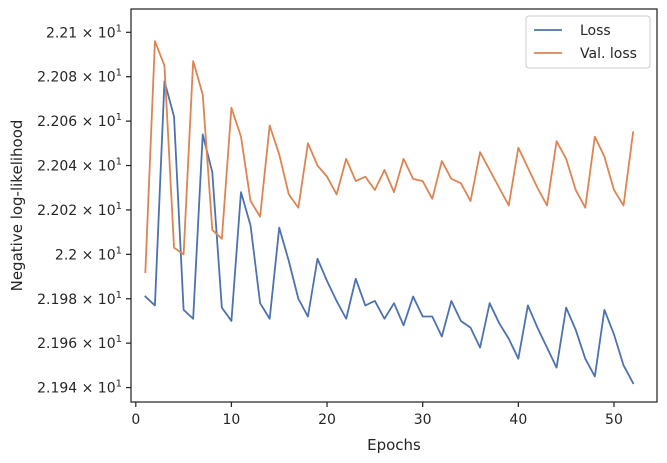 The image size is (667, 463). Describe the element at coordinates (79, 388) in the screenshot. I see `y-tick-label: 2.194 × 10¹` at that location.